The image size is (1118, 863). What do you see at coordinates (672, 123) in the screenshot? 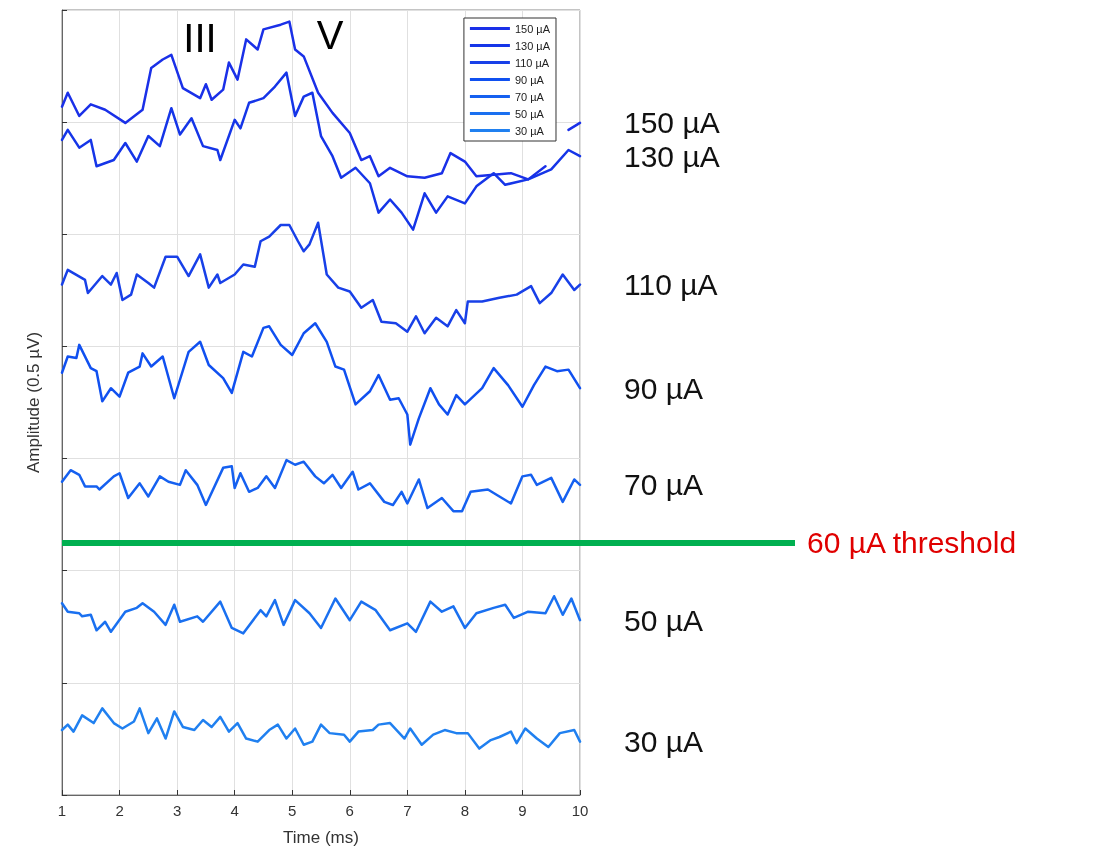
I see `text: 150 µA` at bounding box center [672, 123].